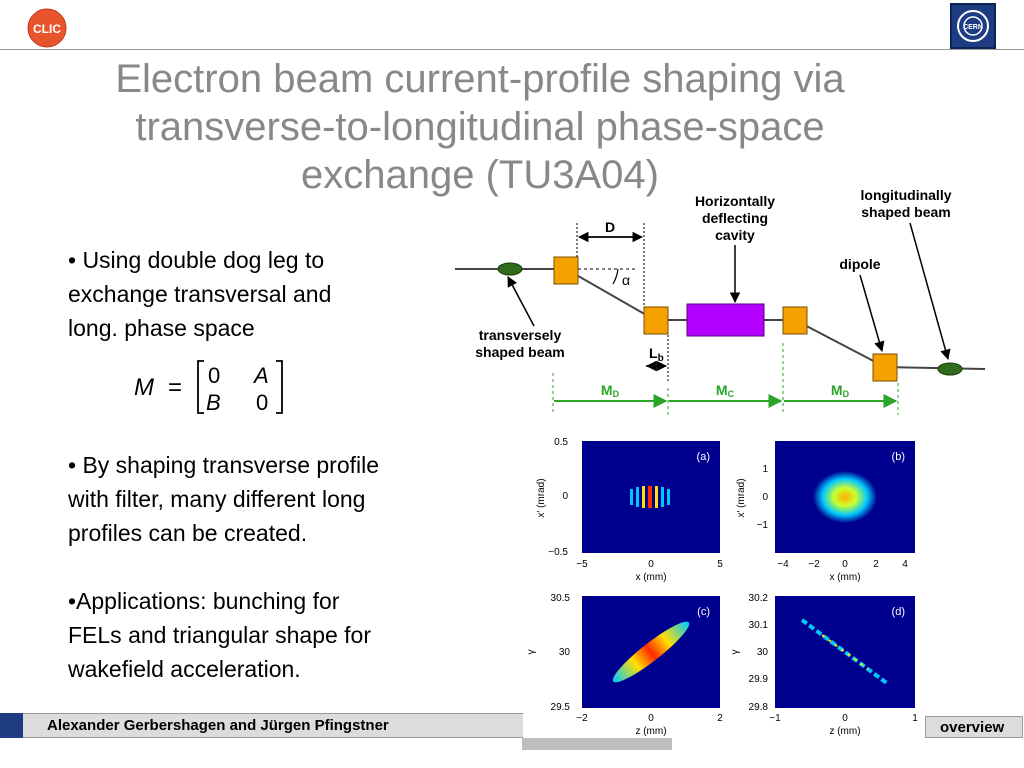 This screenshot has width=1024, height=768. I want to click on label-cavity-2: deflecting, so click(735, 218).